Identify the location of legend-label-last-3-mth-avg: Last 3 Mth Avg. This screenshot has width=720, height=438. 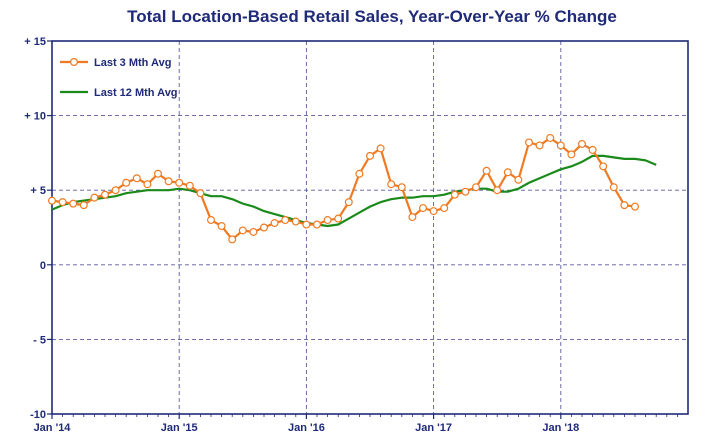
(132, 63).